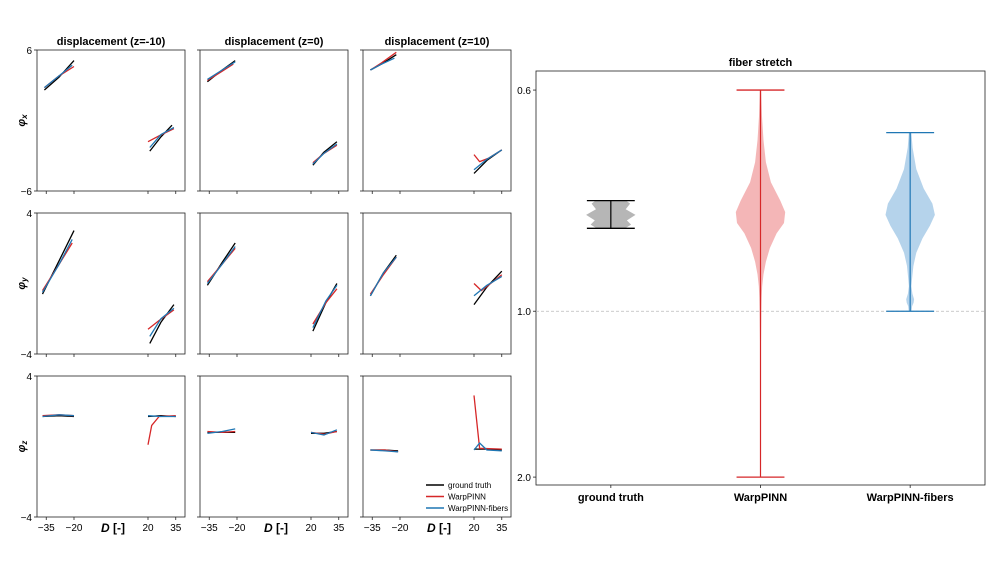 The image size is (997, 561). What do you see at coordinates (274, 42) in the screenshot?
I see `column-title-1: displacement (z=0)` at bounding box center [274, 42].